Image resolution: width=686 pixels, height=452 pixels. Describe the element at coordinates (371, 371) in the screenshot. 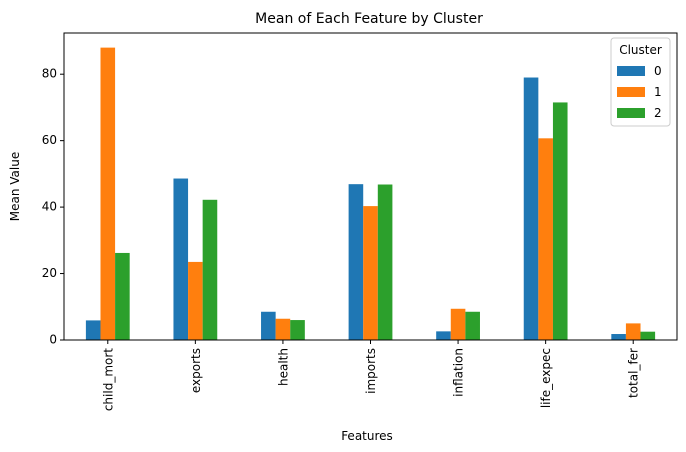

I see `x-tick-label: imports` at that location.